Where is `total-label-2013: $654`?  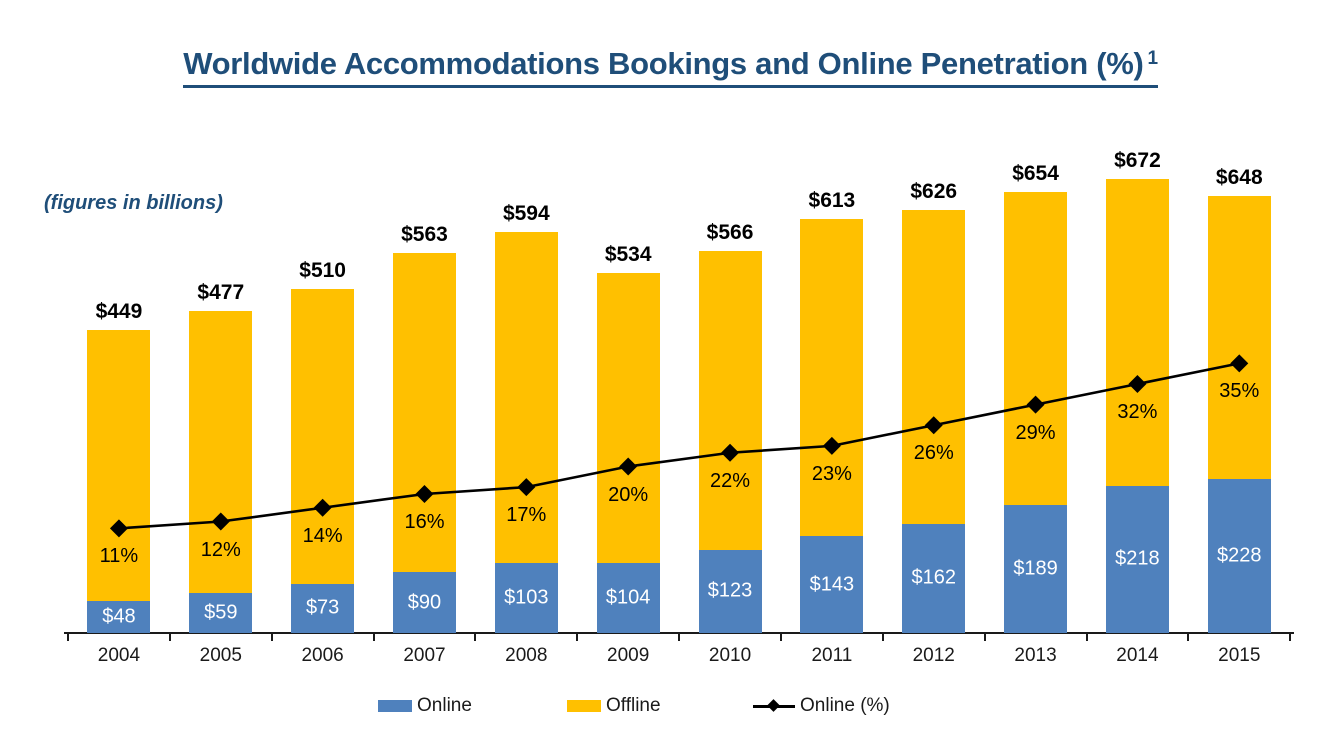
total-label-2013: $654 is located at coordinates (1035, 173).